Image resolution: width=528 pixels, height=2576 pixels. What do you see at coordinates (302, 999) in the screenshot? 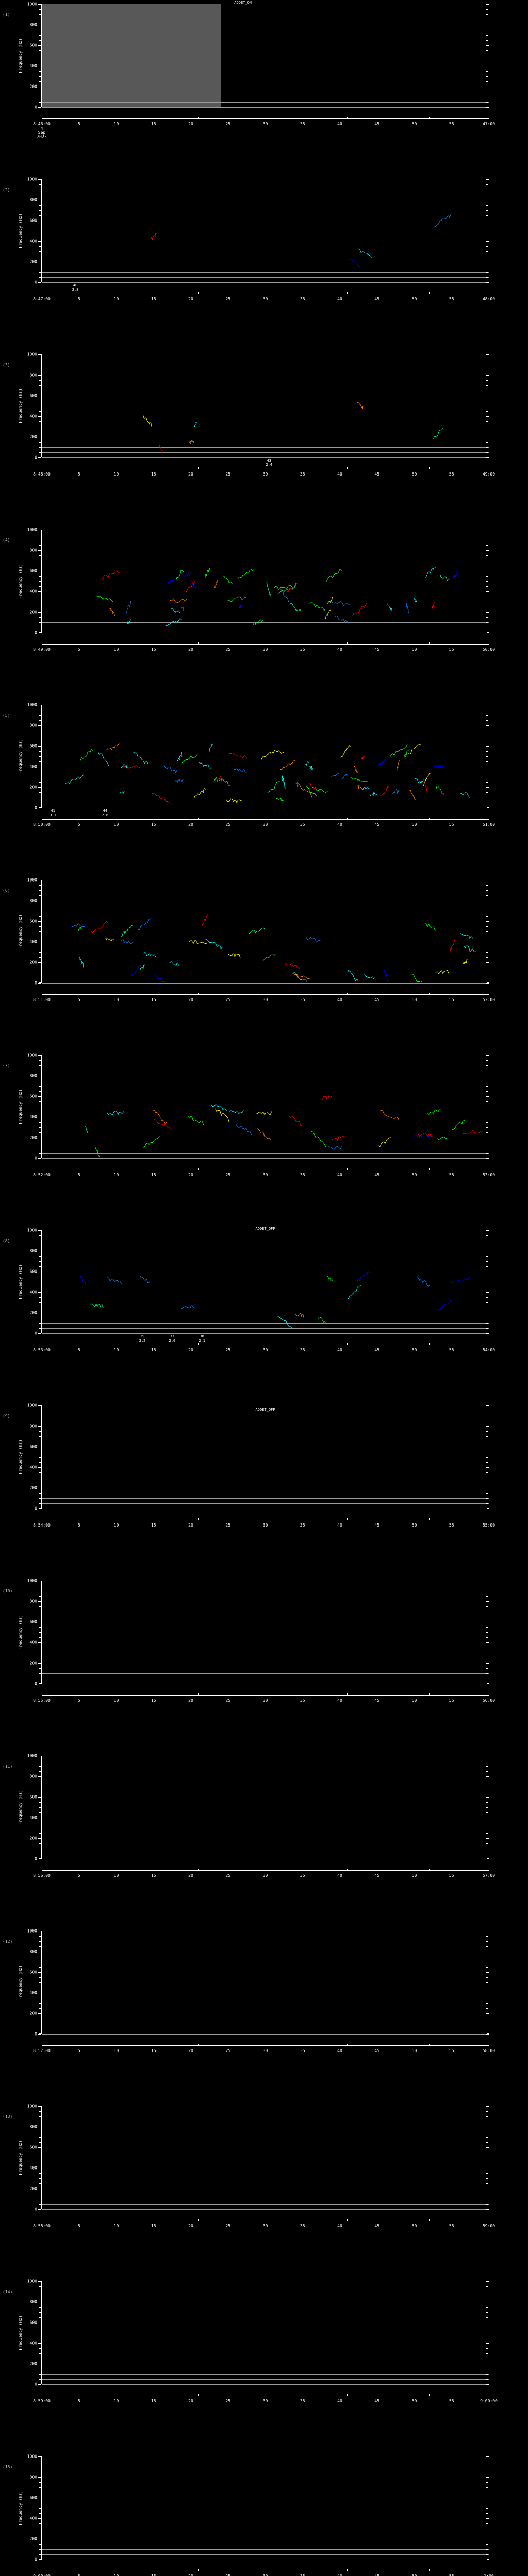
I see `x-axis-tick-label: 35` at bounding box center [302, 999].